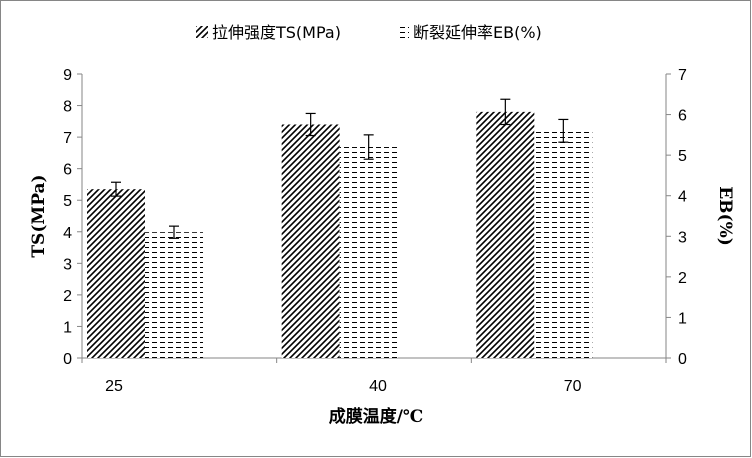 This screenshot has width=752, height=458. What do you see at coordinates (682, 197) in the screenshot?
I see `y-right-tick-label: 4` at bounding box center [682, 197].